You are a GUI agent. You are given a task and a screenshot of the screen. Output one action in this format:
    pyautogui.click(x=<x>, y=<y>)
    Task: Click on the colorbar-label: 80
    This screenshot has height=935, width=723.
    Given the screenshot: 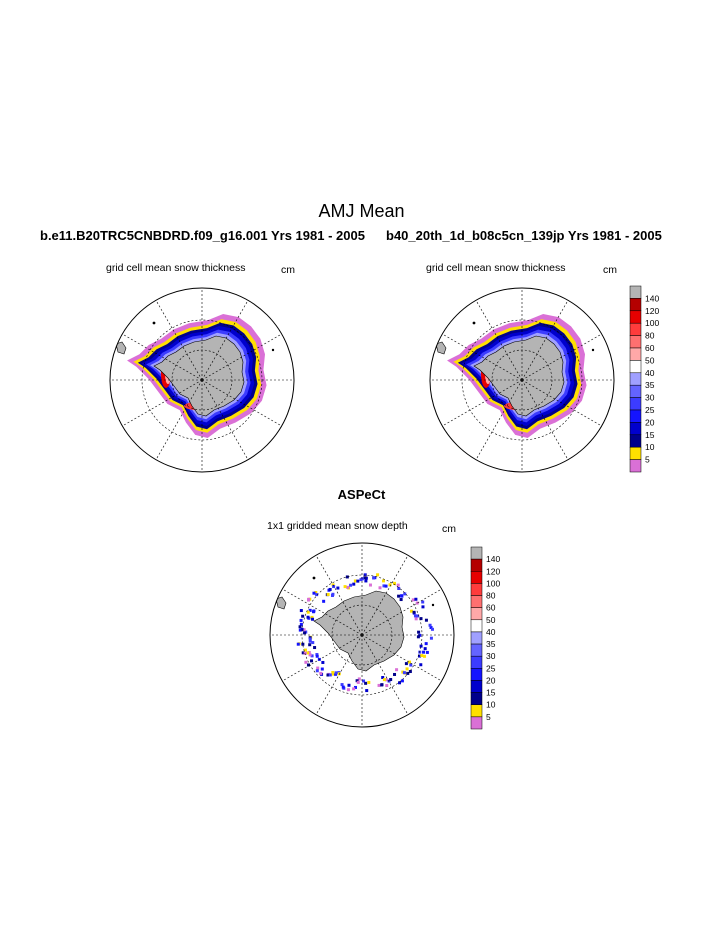 What is the action you would take?
    pyautogui.click(x=650, y=336)
    